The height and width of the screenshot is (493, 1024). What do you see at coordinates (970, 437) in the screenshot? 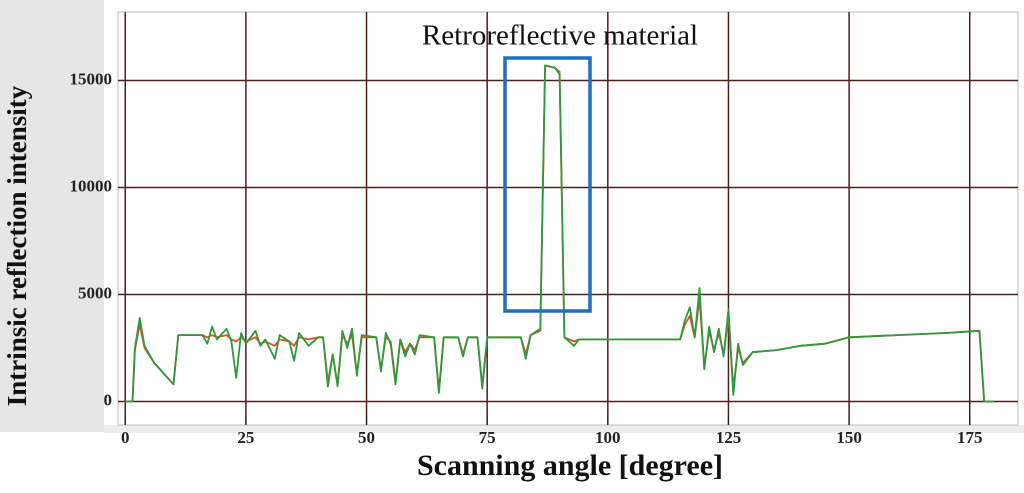
I see `x-tick-label: 175` at bounding box center [970, 437].